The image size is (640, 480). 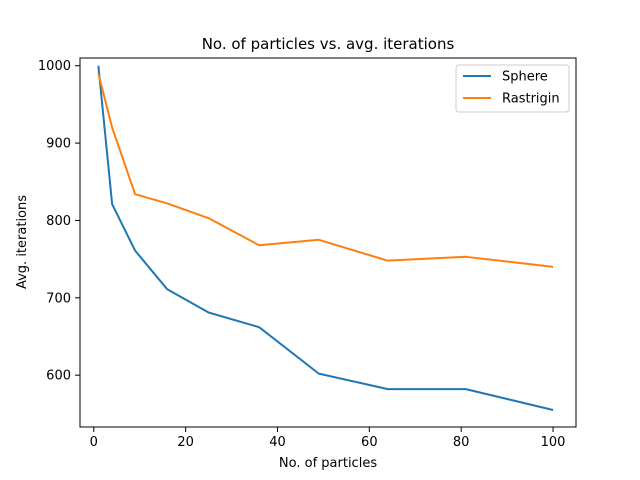 What do you see at coordinates (277, 442) in the screenshot?
I see `x-tick-label: 40` at bounding box center [277, 442].